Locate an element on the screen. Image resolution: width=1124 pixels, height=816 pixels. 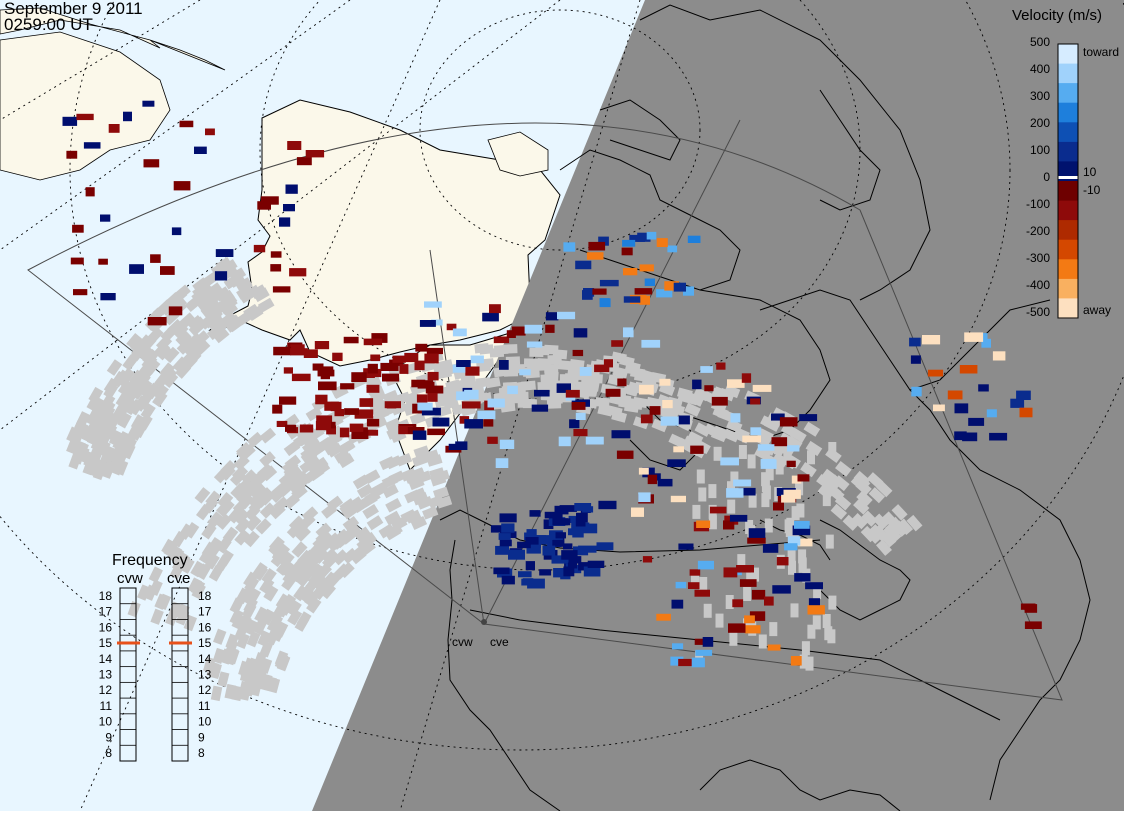
velocity-zero-band is located at coordinates (1068, 177).